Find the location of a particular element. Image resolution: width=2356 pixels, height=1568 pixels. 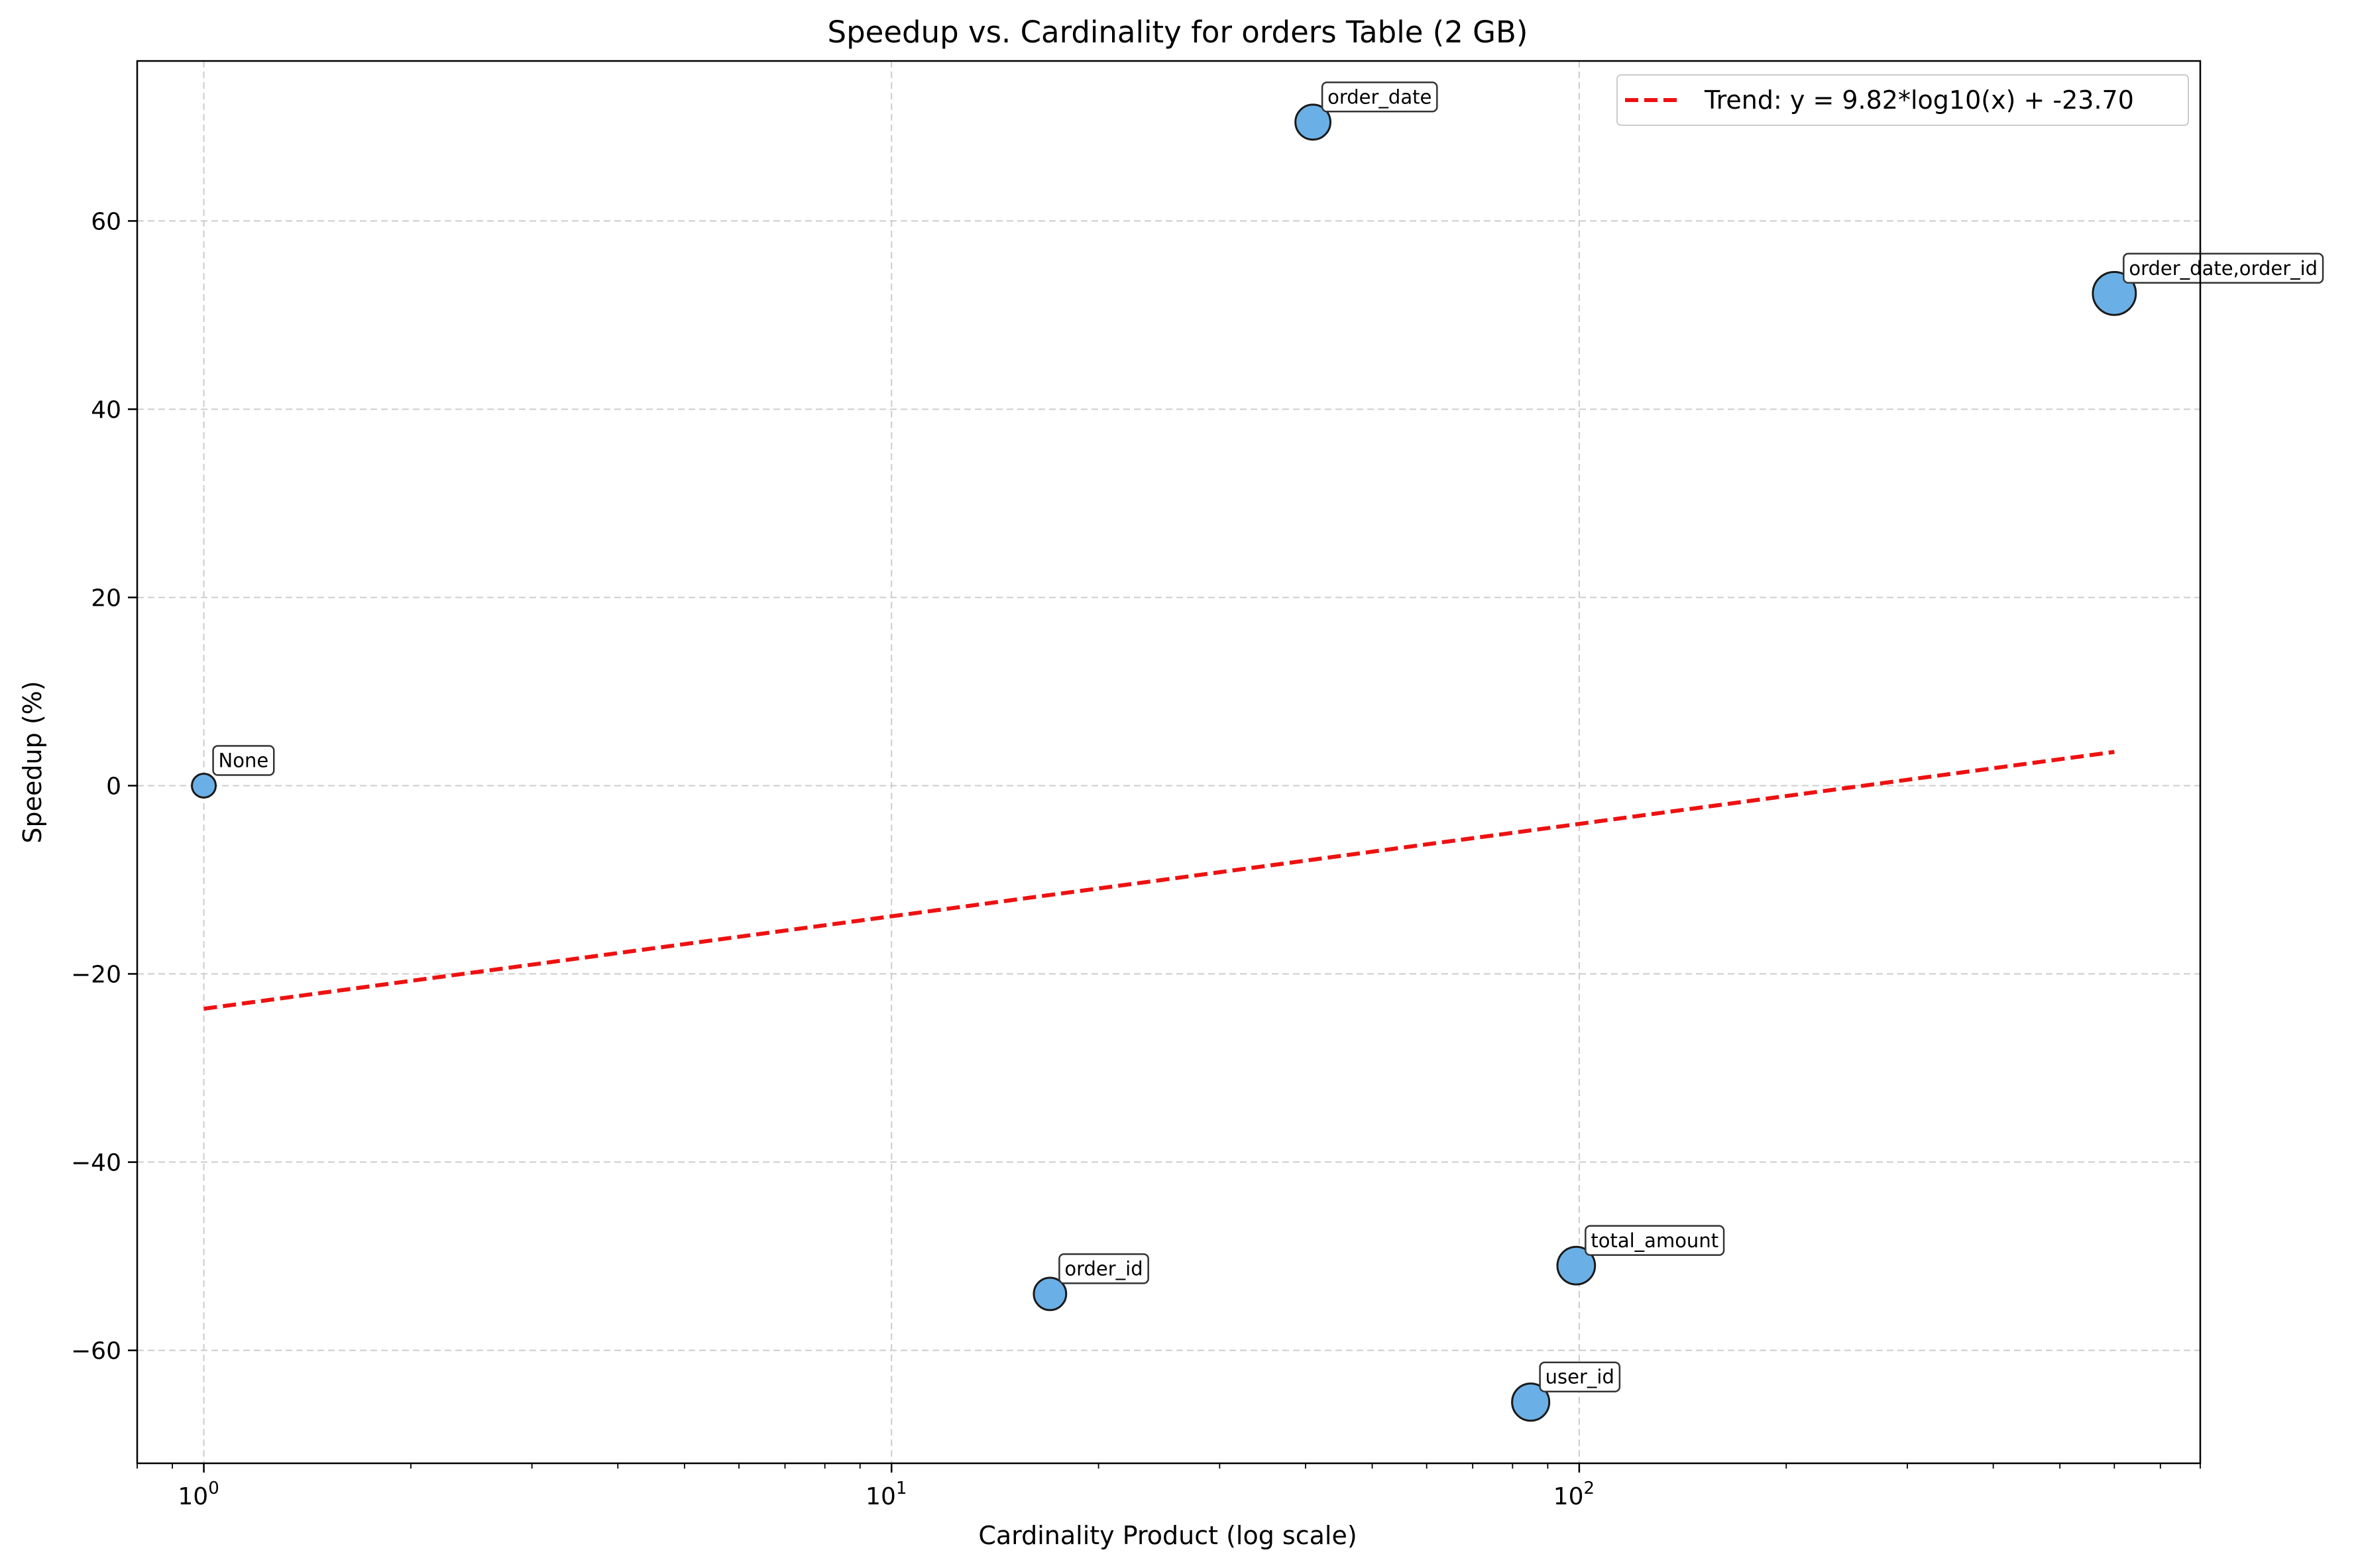

point-label: total_amount is located at coordinates (1655, 1241).